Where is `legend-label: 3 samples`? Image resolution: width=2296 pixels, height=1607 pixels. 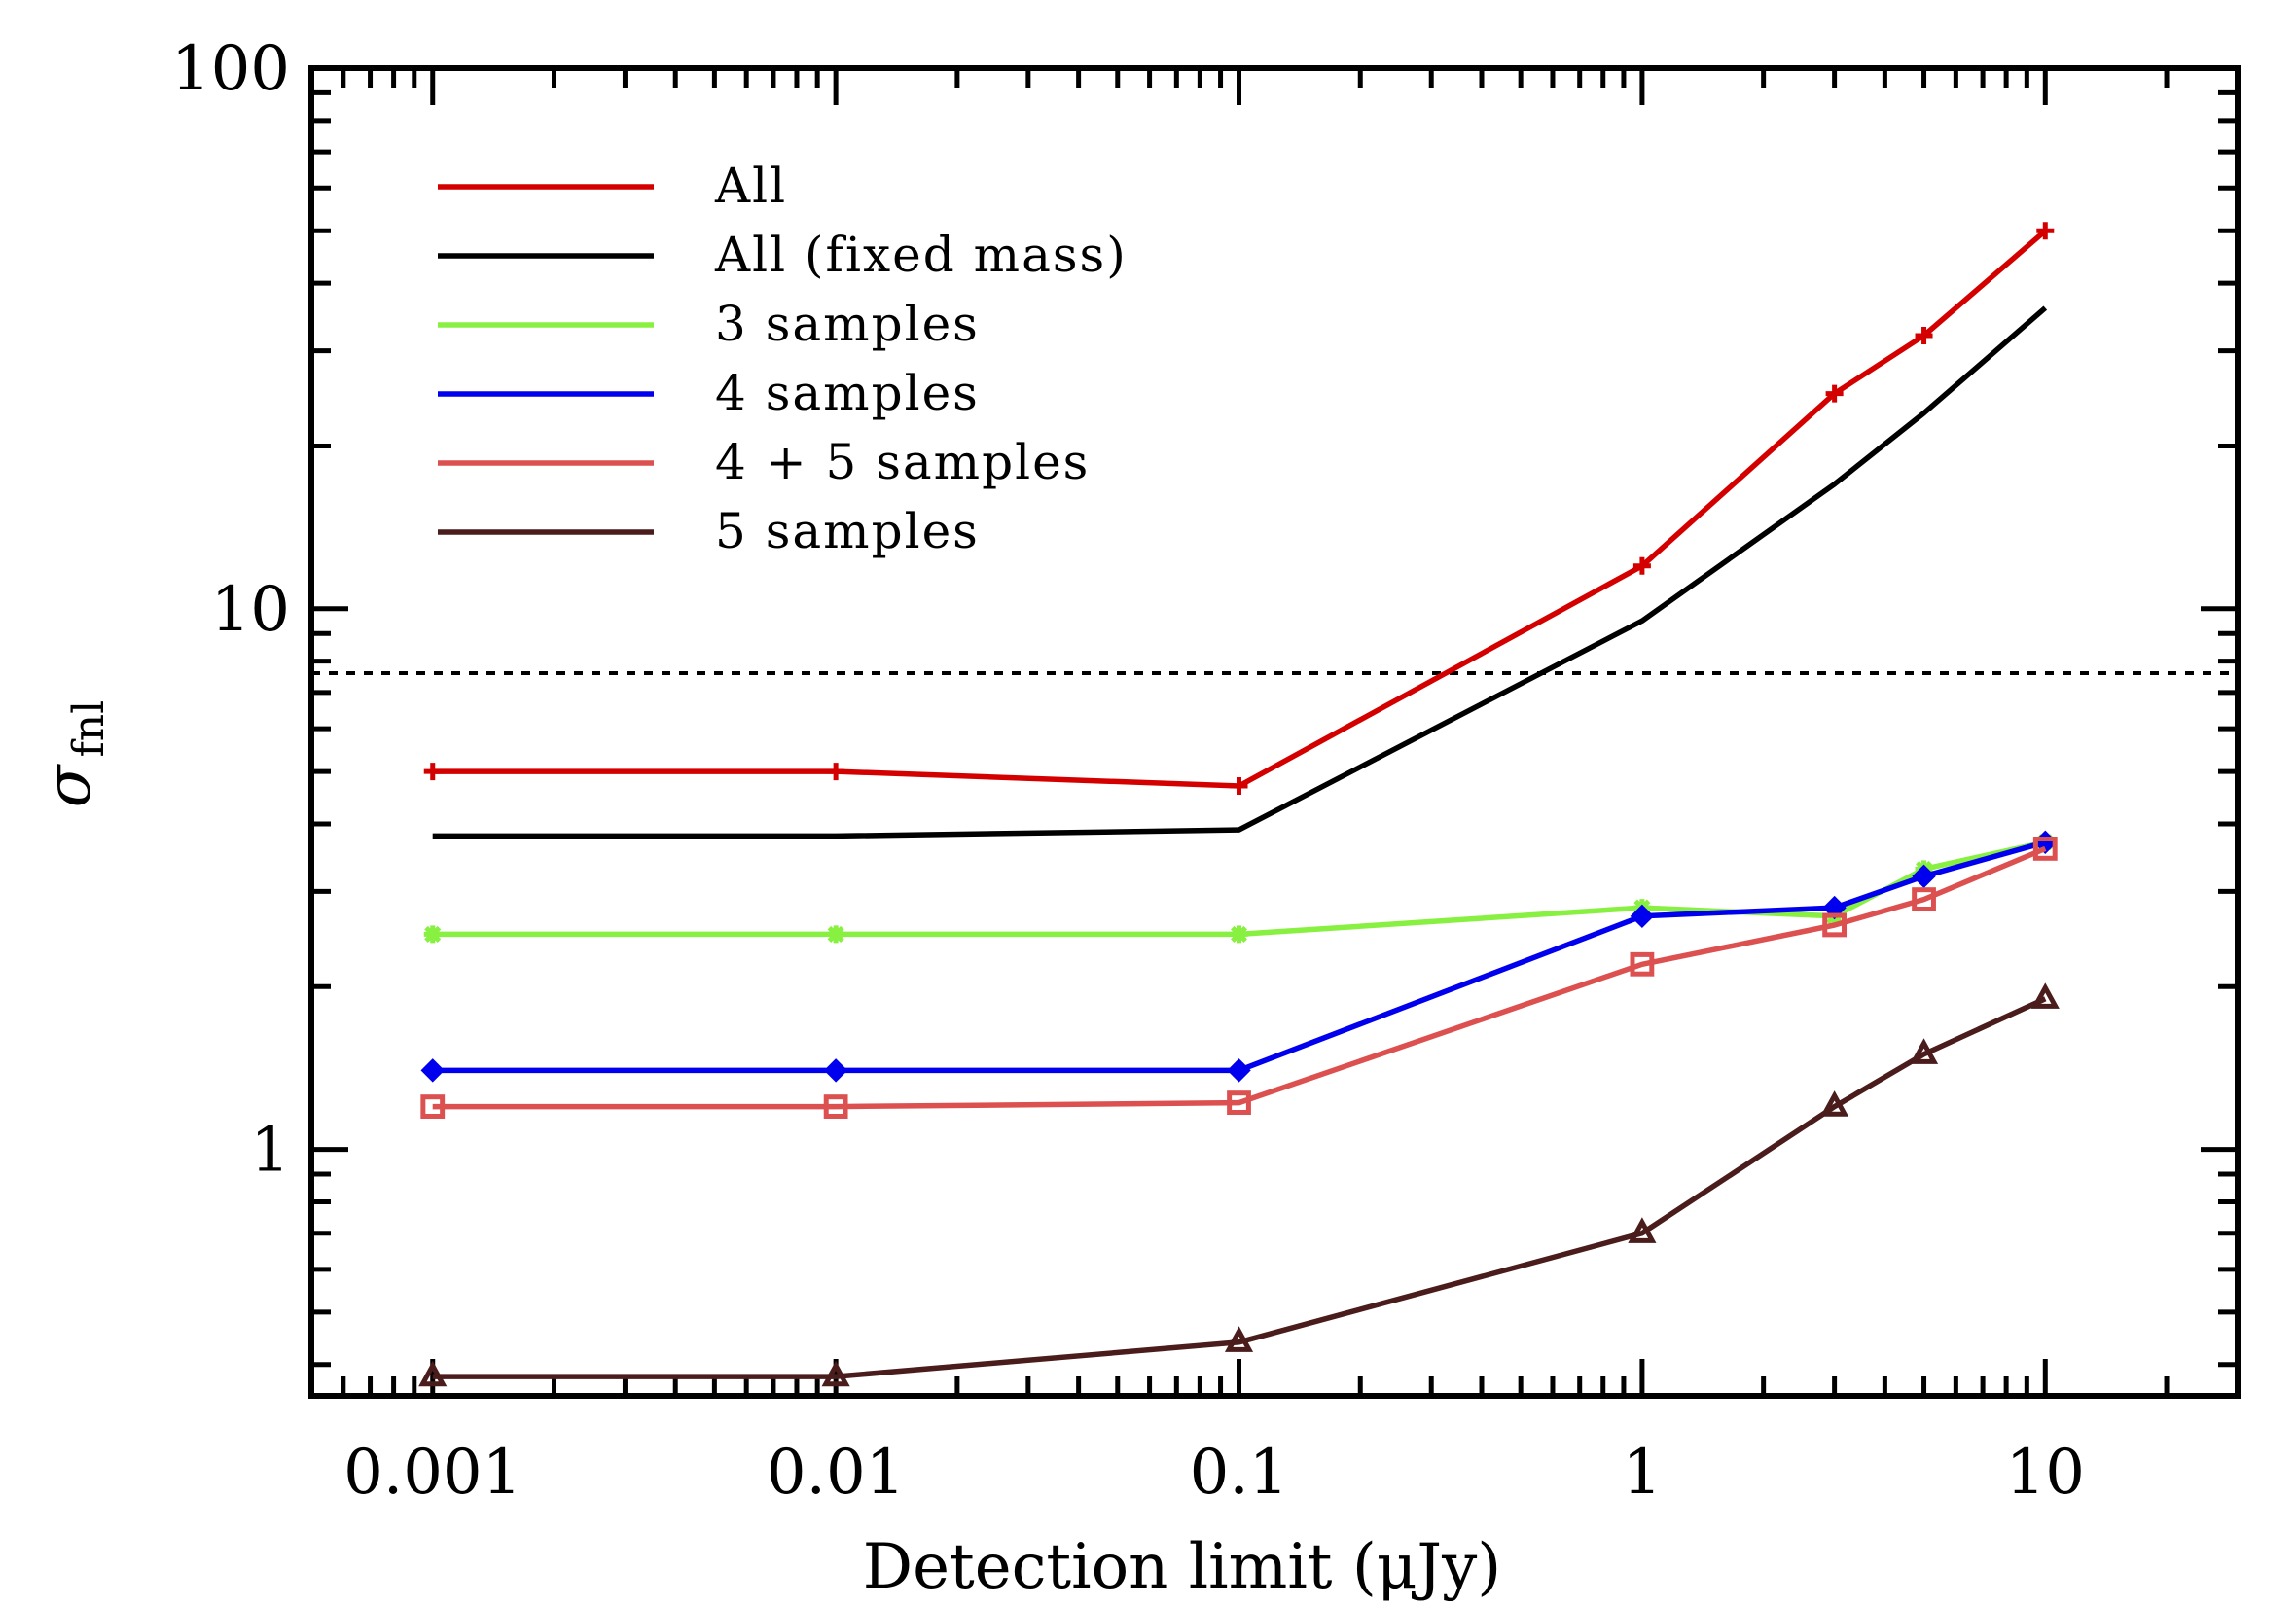
legend-label: 3 samples is located at coordinates (847, 324).